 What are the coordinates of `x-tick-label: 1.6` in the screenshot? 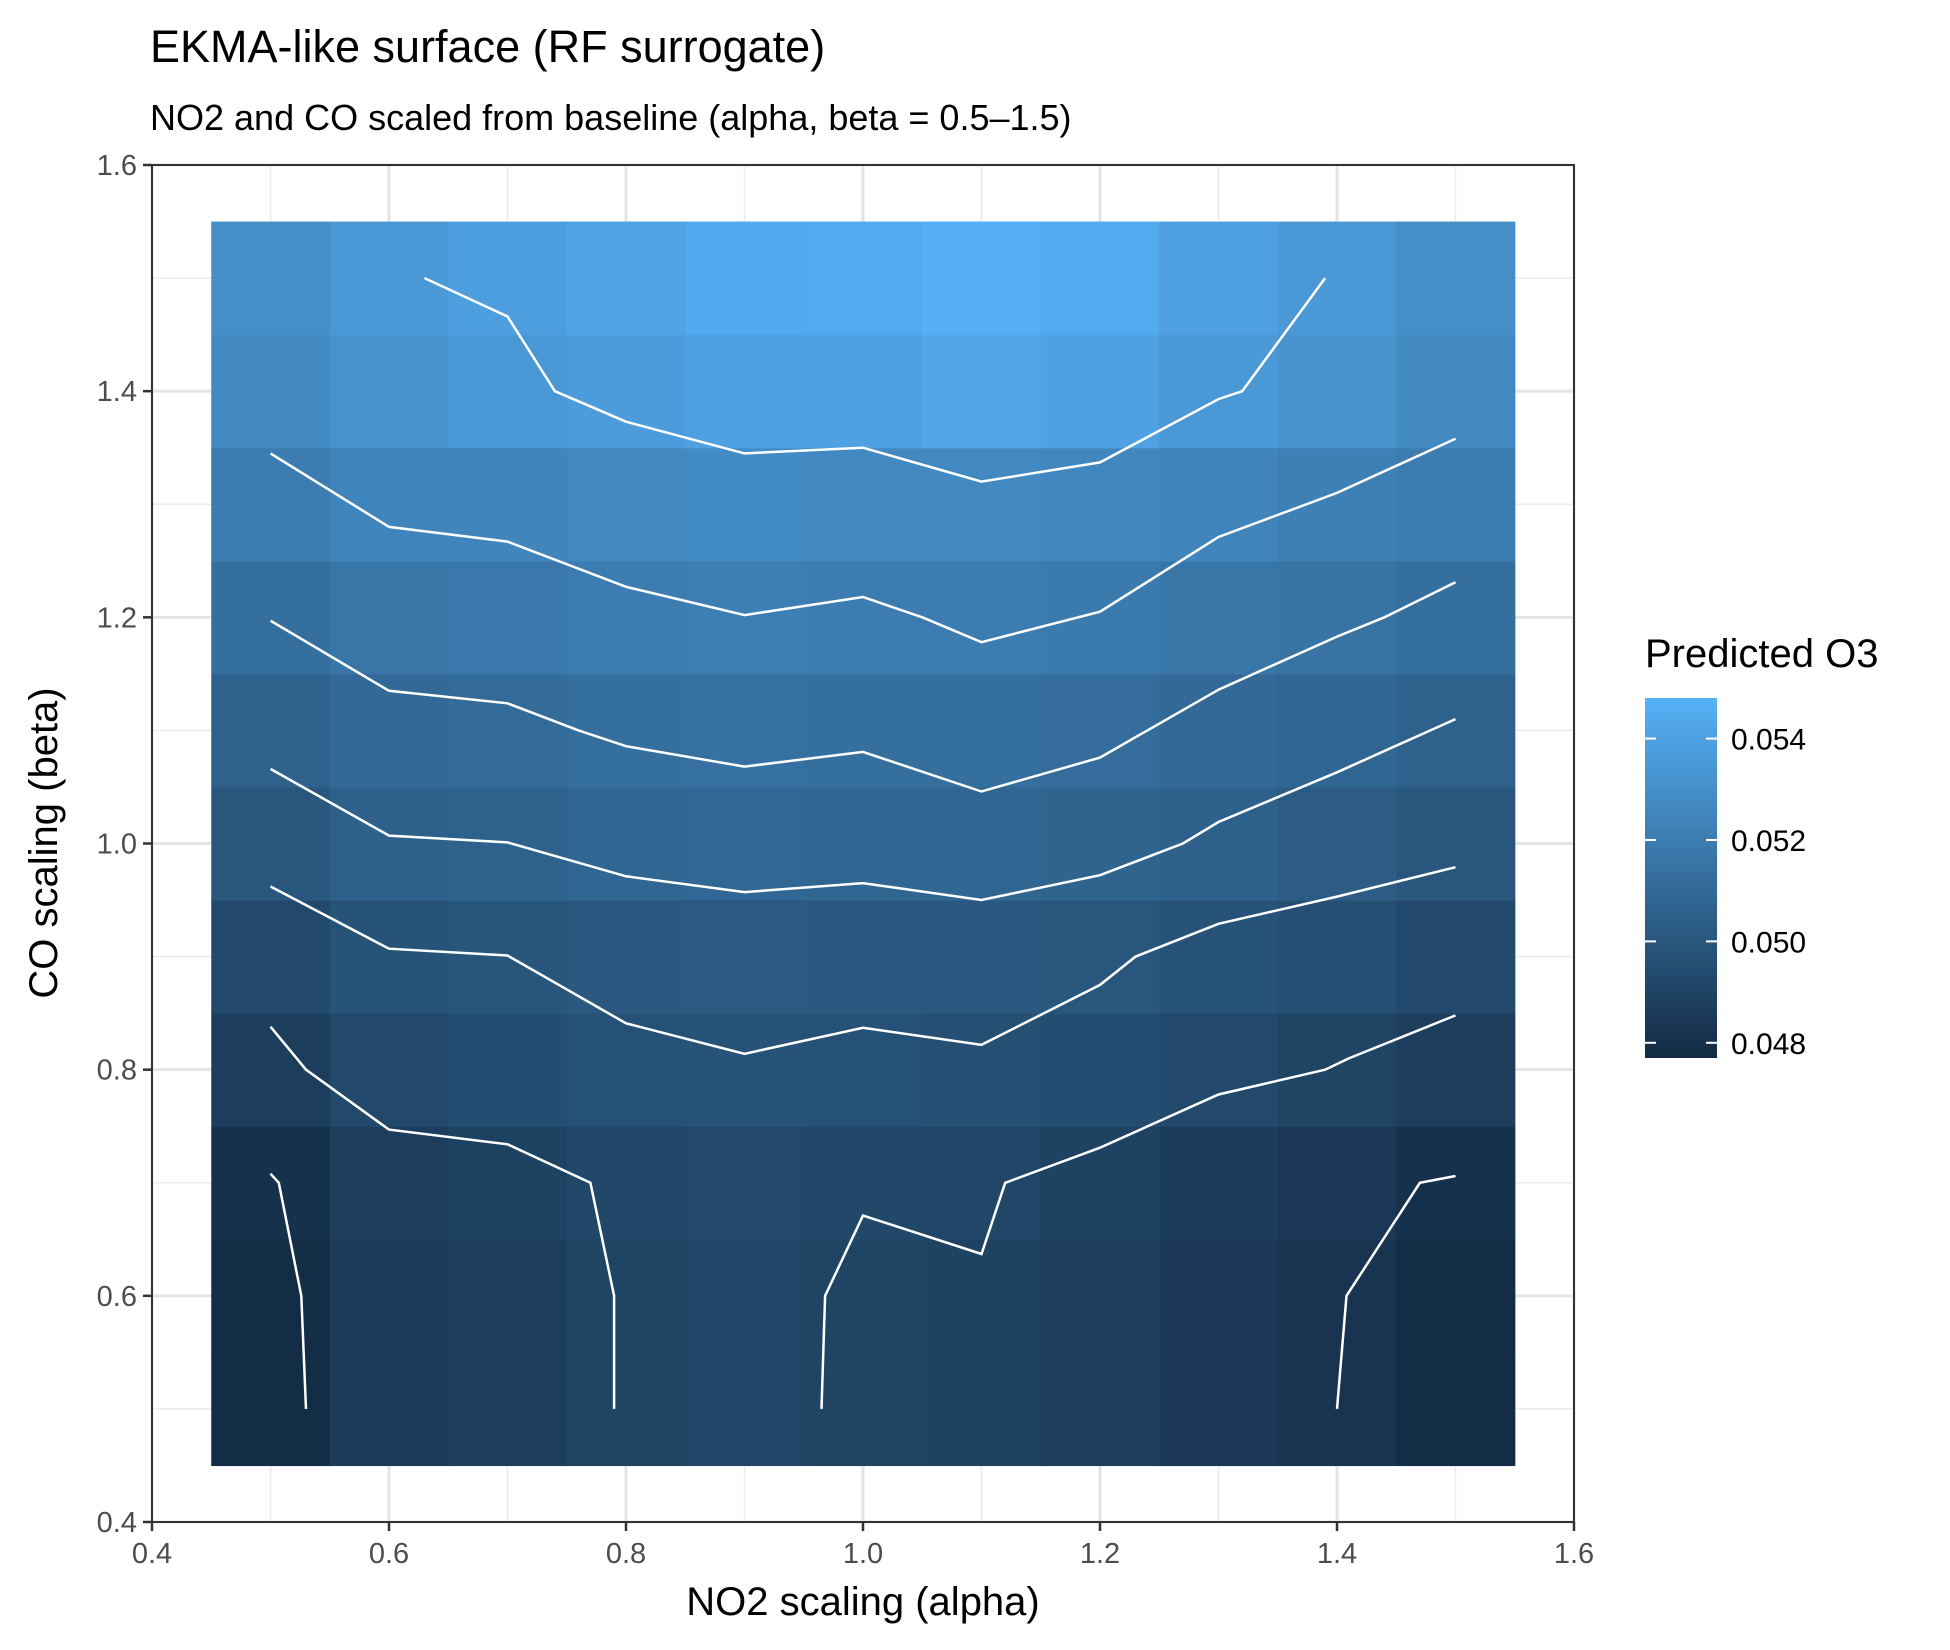 It's located at (1574, 1554).